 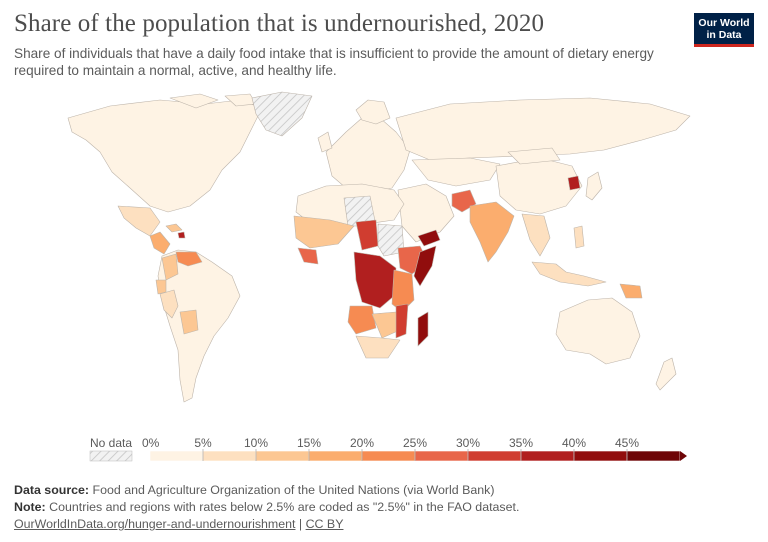 I want to click on region-philippines, so click(x=579, y=237).